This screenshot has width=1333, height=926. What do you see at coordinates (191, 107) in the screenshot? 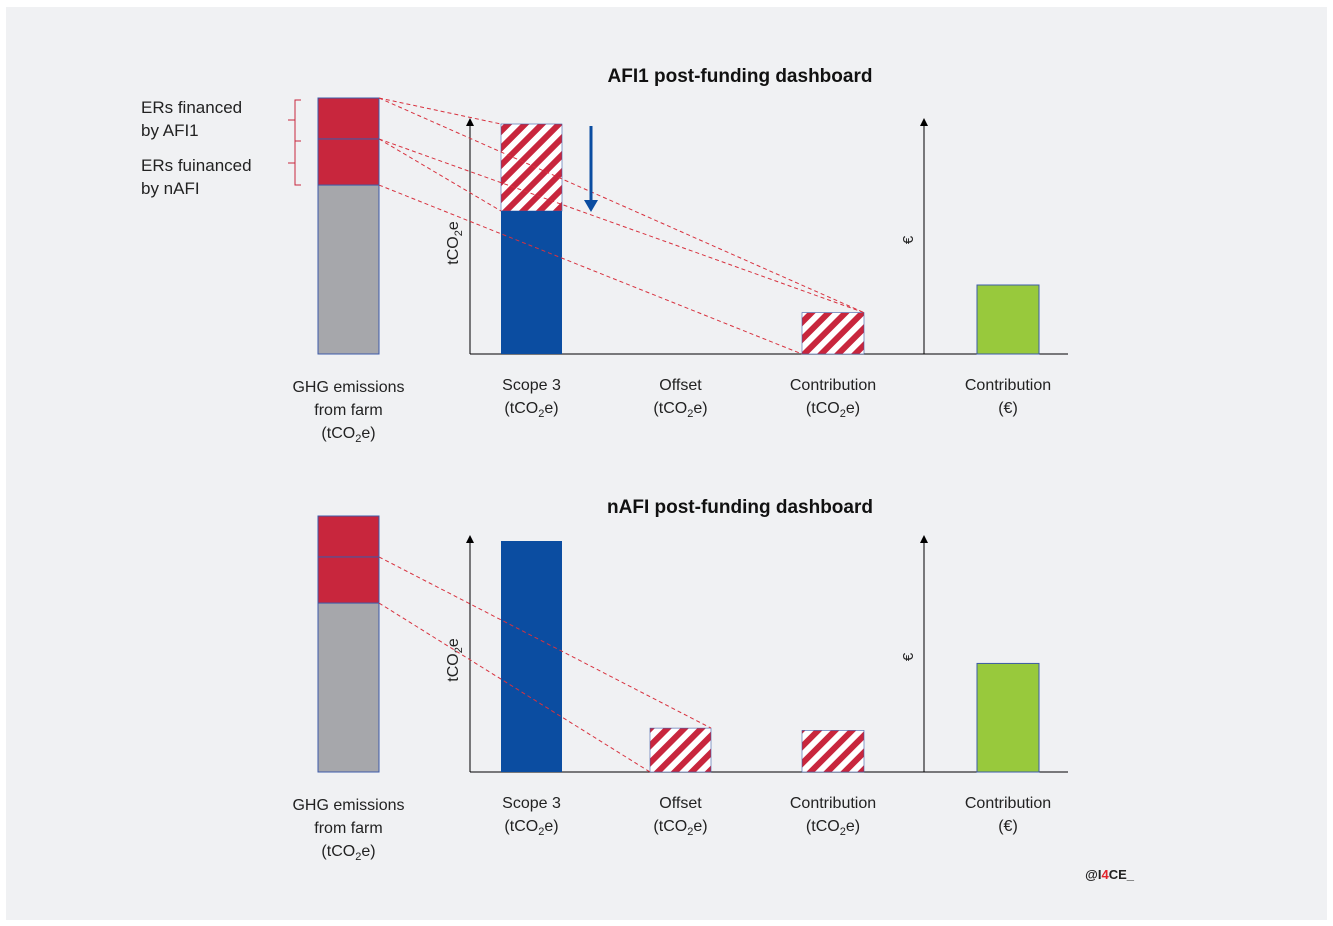
I see `legend-afi1-line1: ERs financed` at bounding box center [191, 107].